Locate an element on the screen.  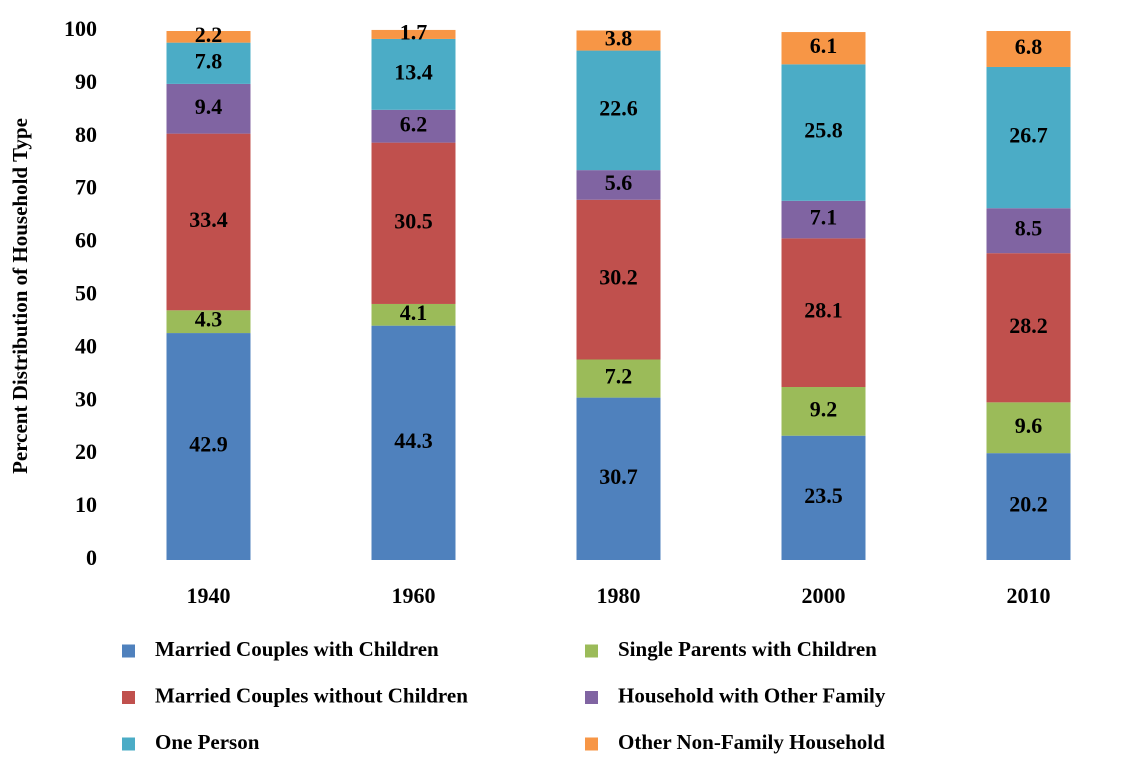
data-label: 5.6 is located at coordinates (619, 182).